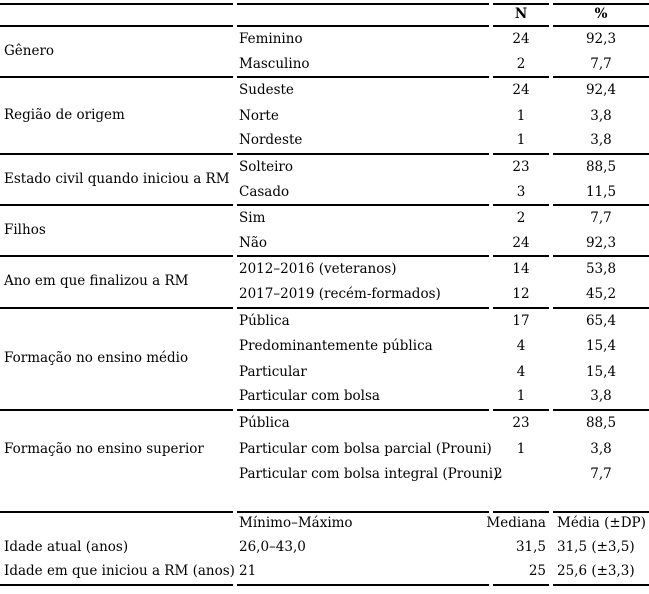 This screenshot has height=594, width=649. Describe the element at coordinates (601, 523) in the screenshot. I see `mean-column-header: Média (±DP)` at that location.